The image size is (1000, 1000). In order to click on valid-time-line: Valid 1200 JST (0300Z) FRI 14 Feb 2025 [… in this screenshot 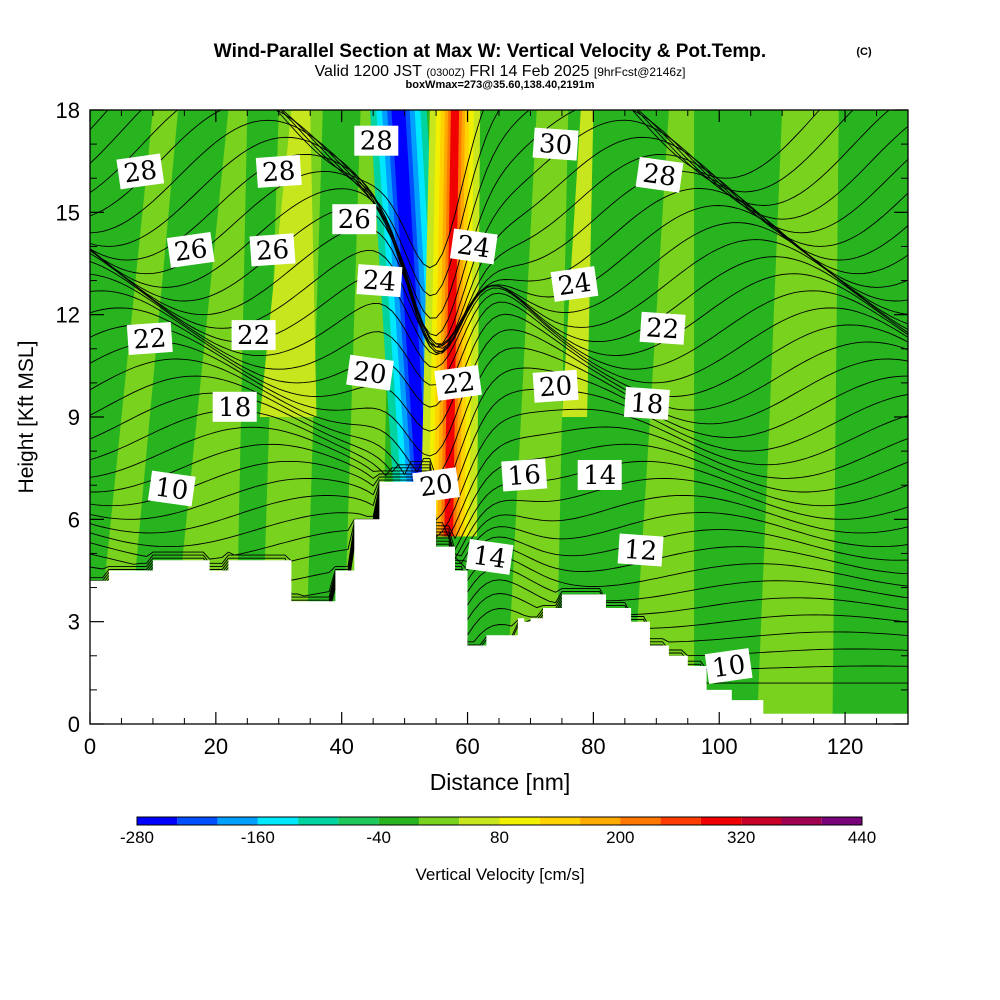, I will do `click(500, 71)`.